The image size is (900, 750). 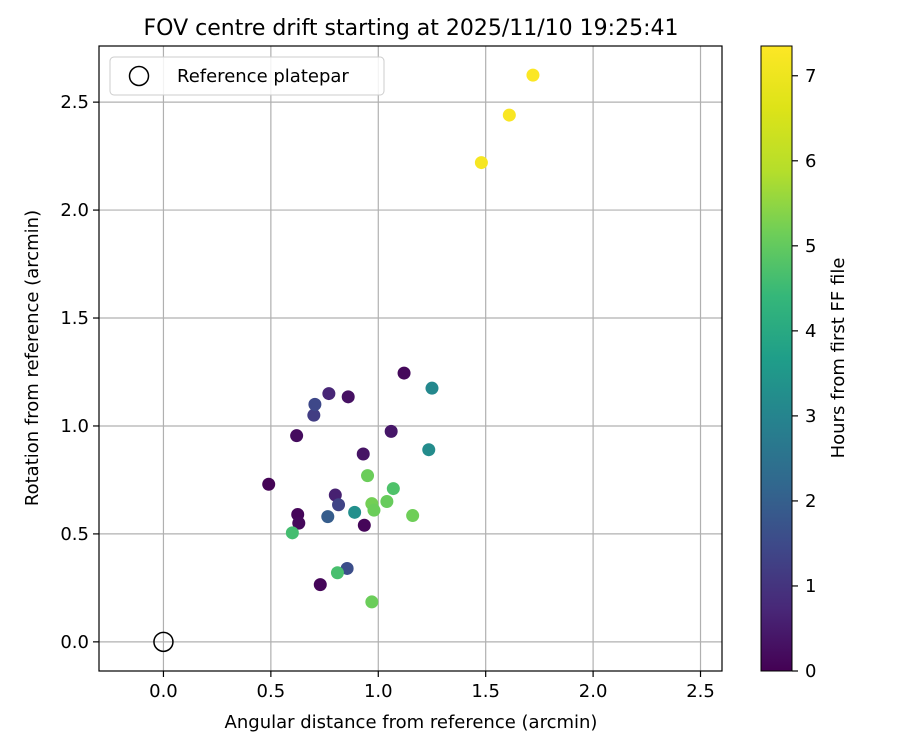 I want to click on y-tick-label: 1.5, so click(x=74, y=318).